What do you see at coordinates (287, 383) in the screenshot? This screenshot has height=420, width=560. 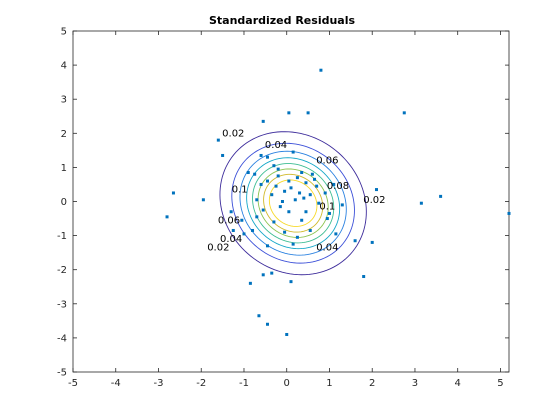 I see `x-tick-label: 0` at bounding box center [287, 383].